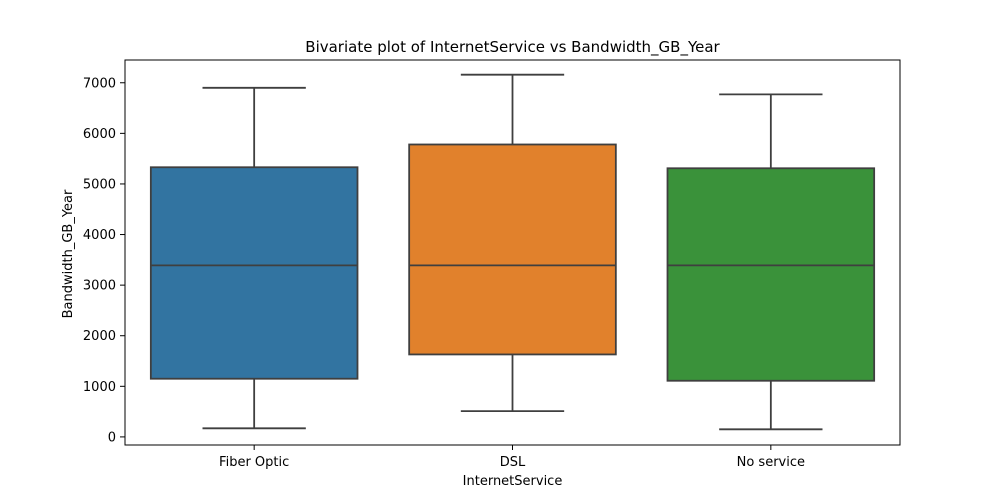 The image size is (1000, 504). I want to click on x-axis-label: InternetService, so click(513, 481).